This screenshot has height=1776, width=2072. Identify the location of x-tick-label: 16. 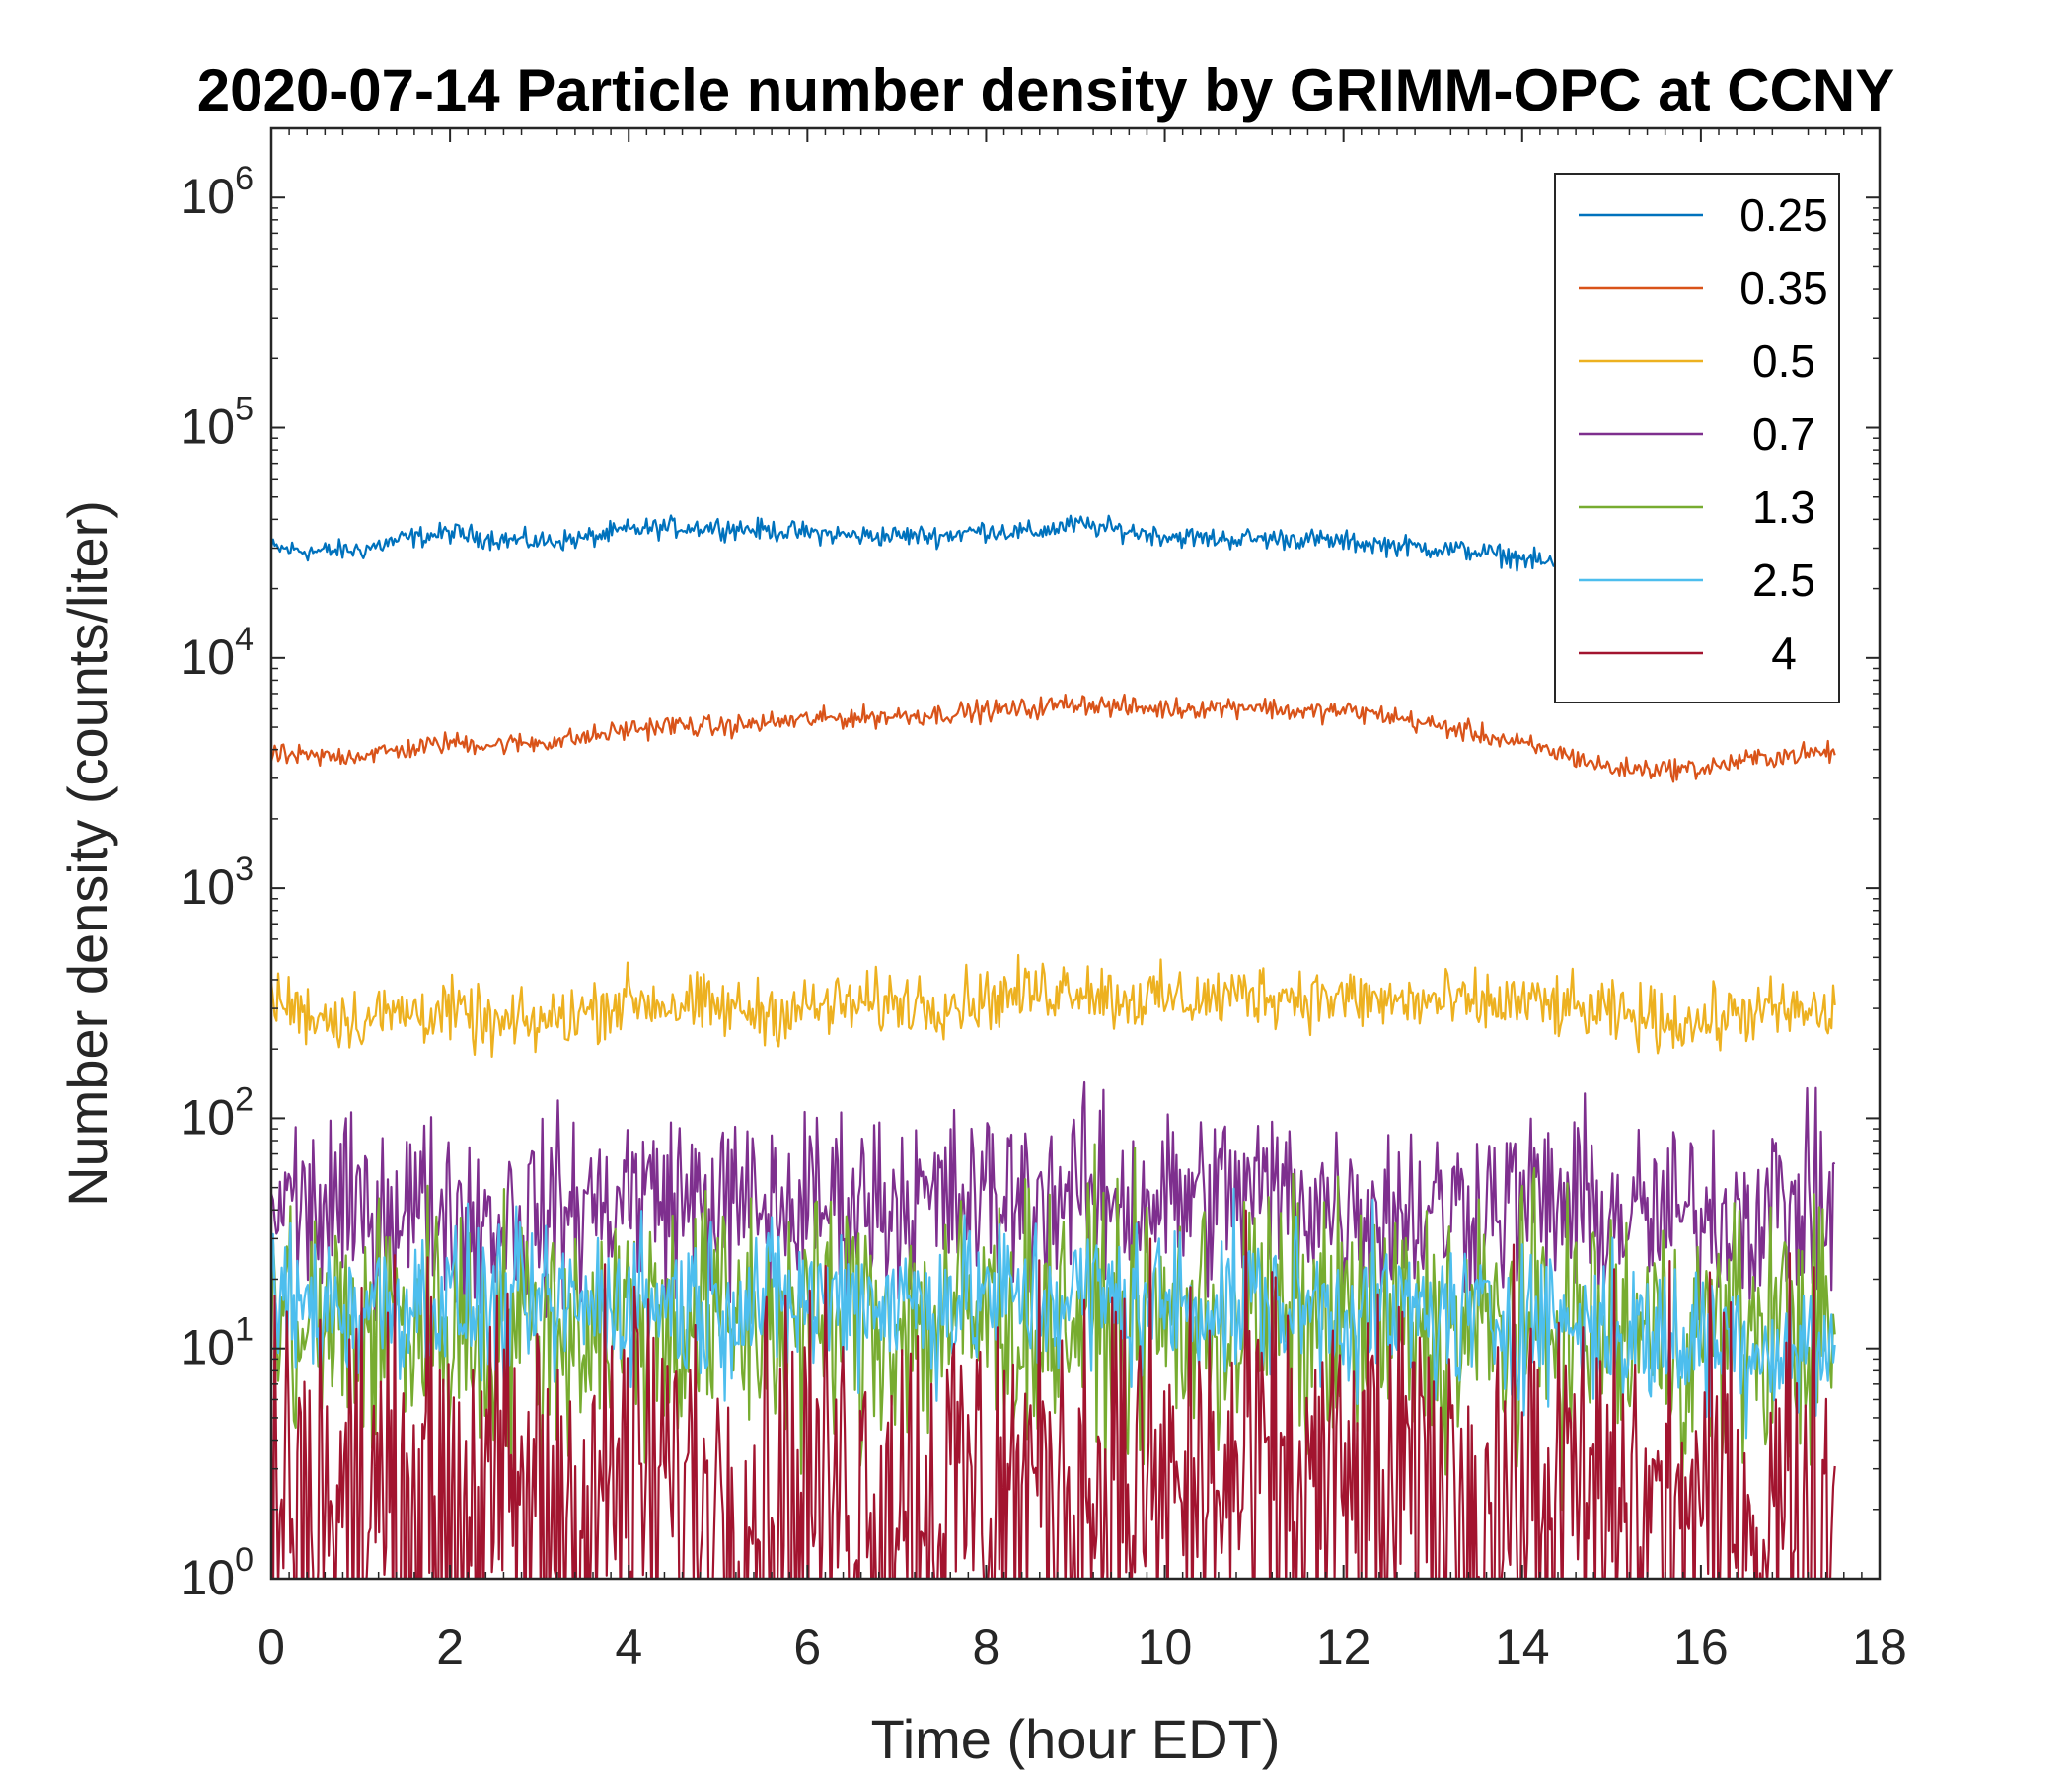
(1701, 1647).